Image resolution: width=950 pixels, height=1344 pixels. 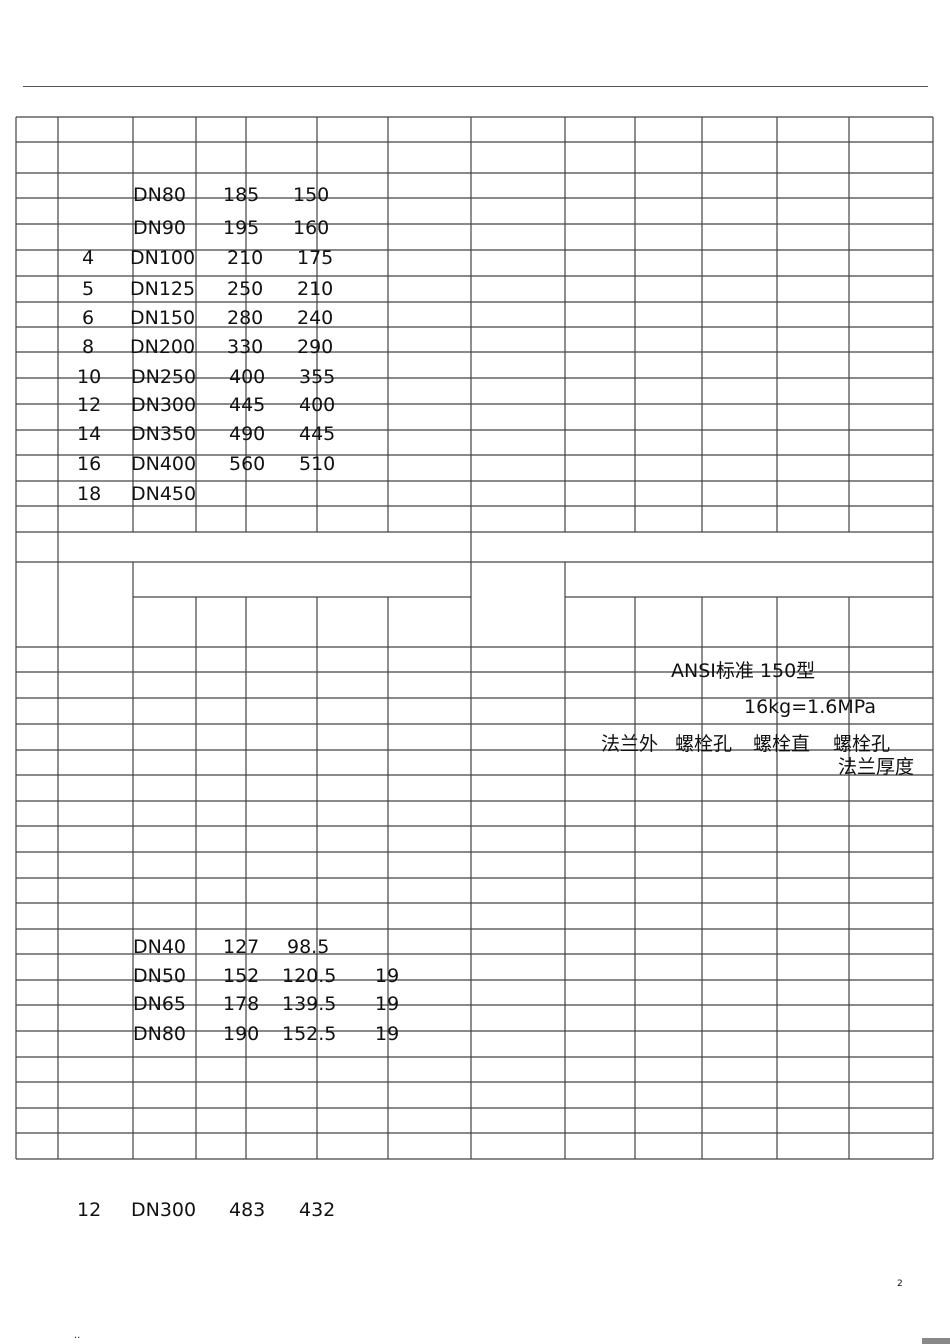 What do you see at coordinates (241, 947) in the screenshot?
I see `cell-d: 127` at bounding box center [241, 947].